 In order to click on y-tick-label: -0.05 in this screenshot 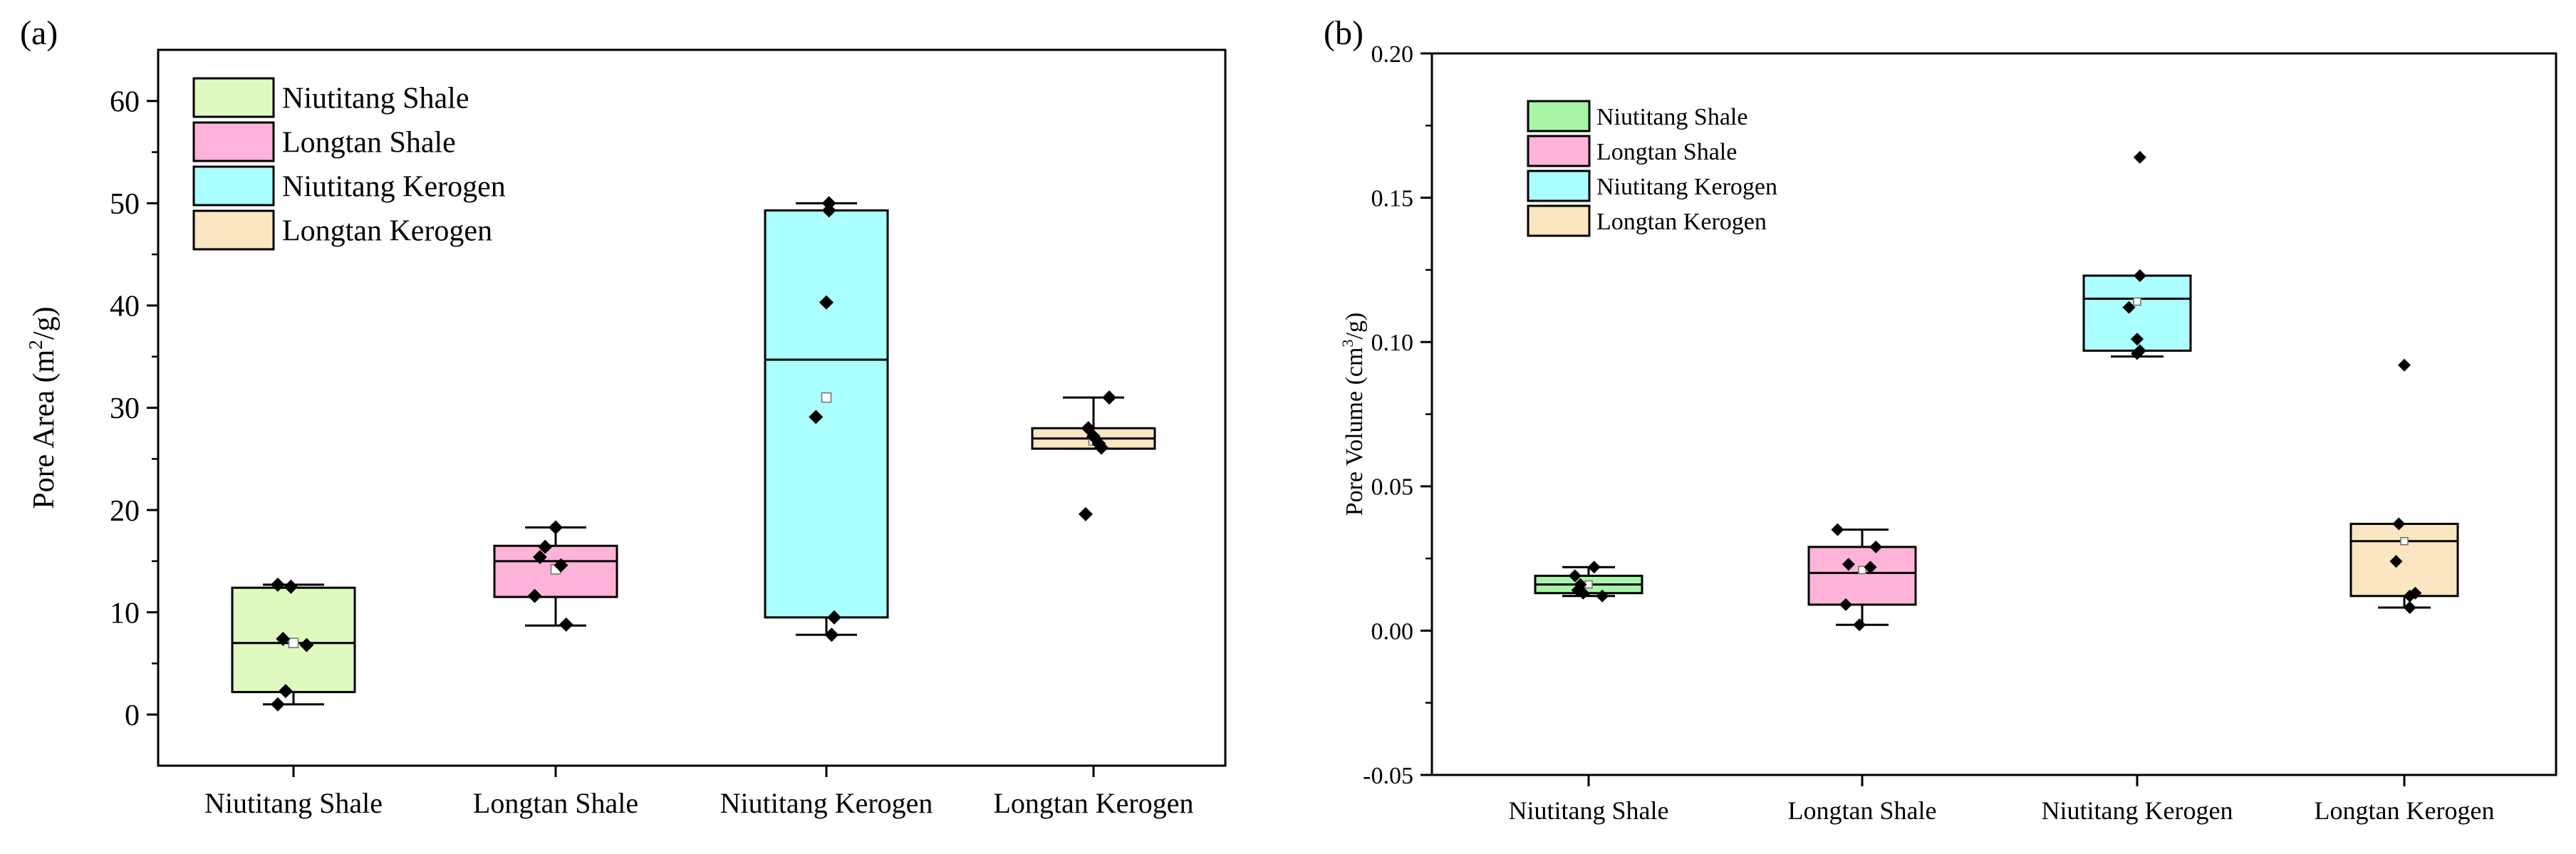, I will do `click(1388, 776)`.